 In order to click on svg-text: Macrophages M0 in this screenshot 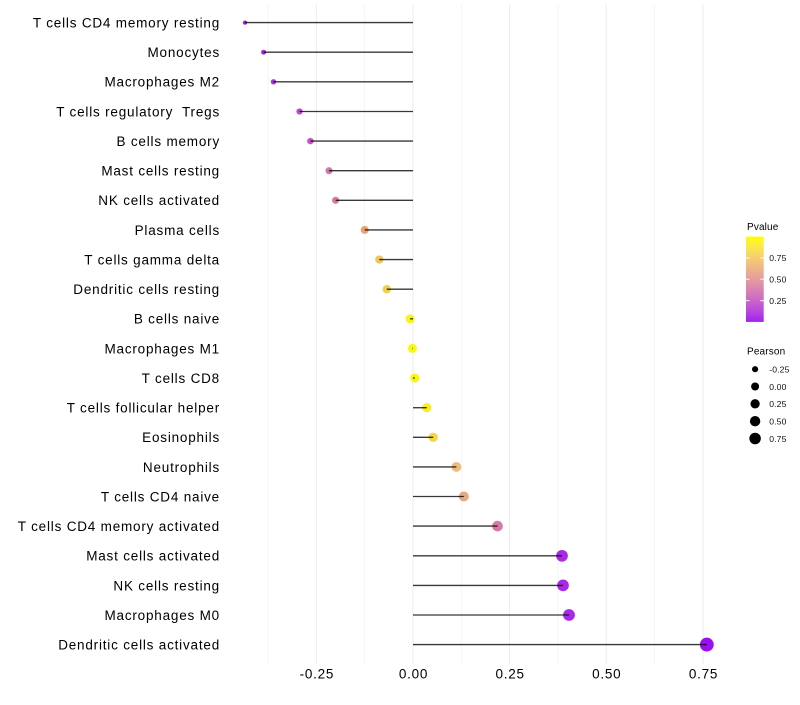, I will do `click(162, 615)`.